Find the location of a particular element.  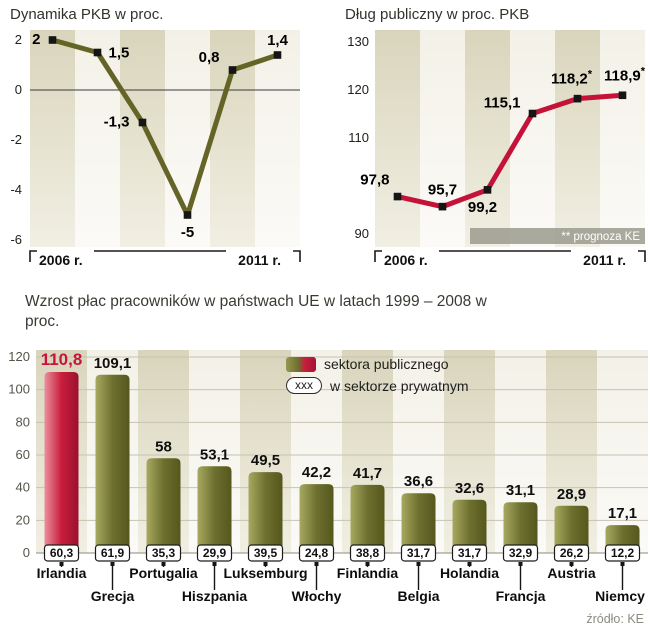

private-sector-pill: xxx is located at coordinates (304, 385).